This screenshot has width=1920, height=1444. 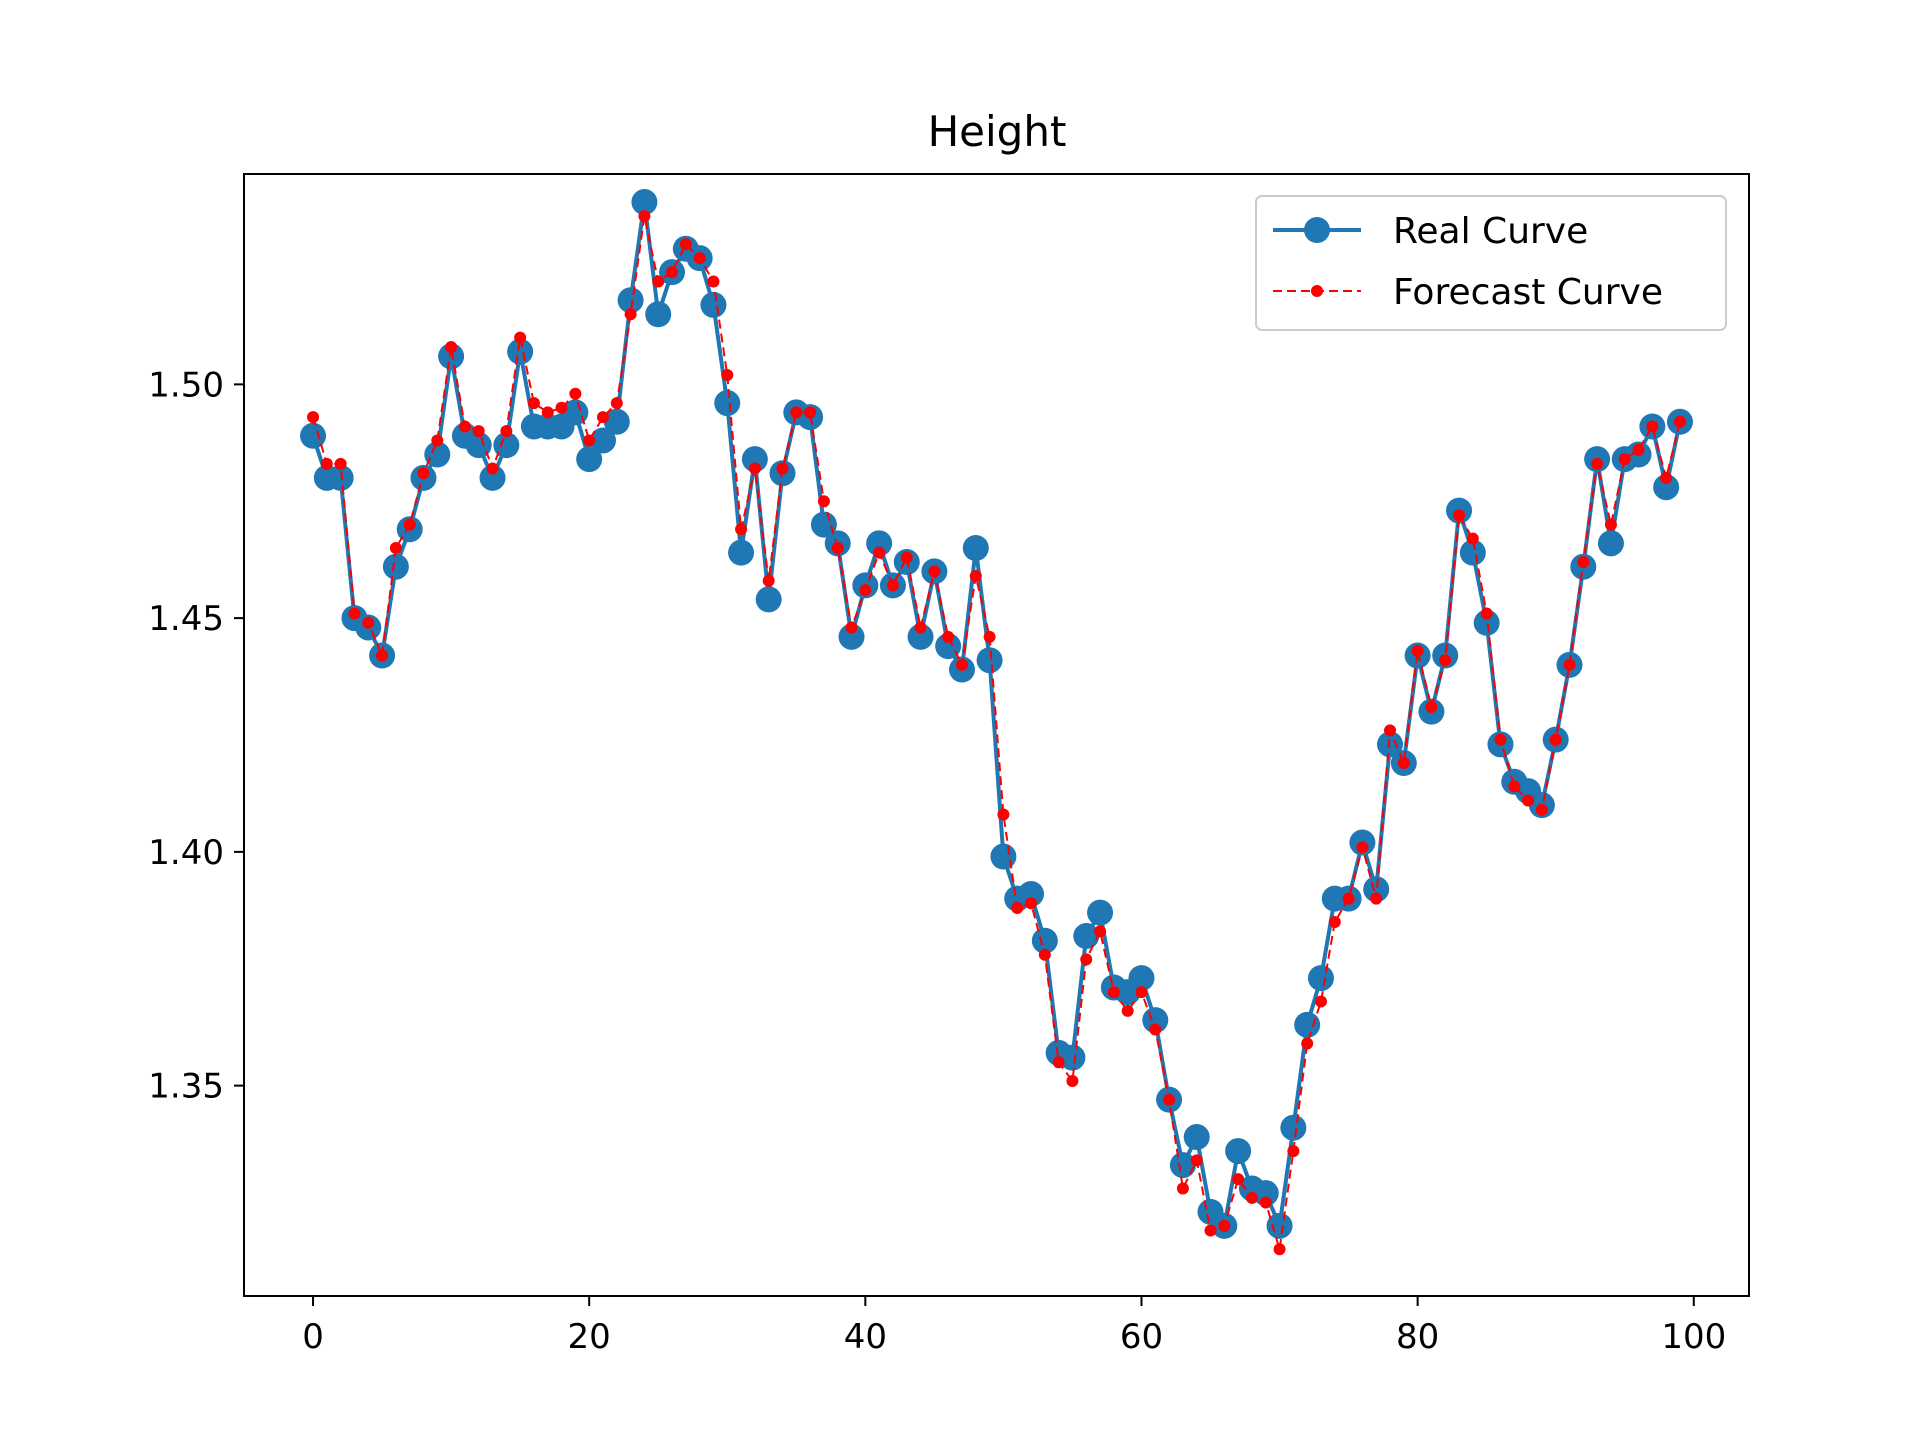 I want to click on x-tick-label: 0, so click(x=313, y=1337).